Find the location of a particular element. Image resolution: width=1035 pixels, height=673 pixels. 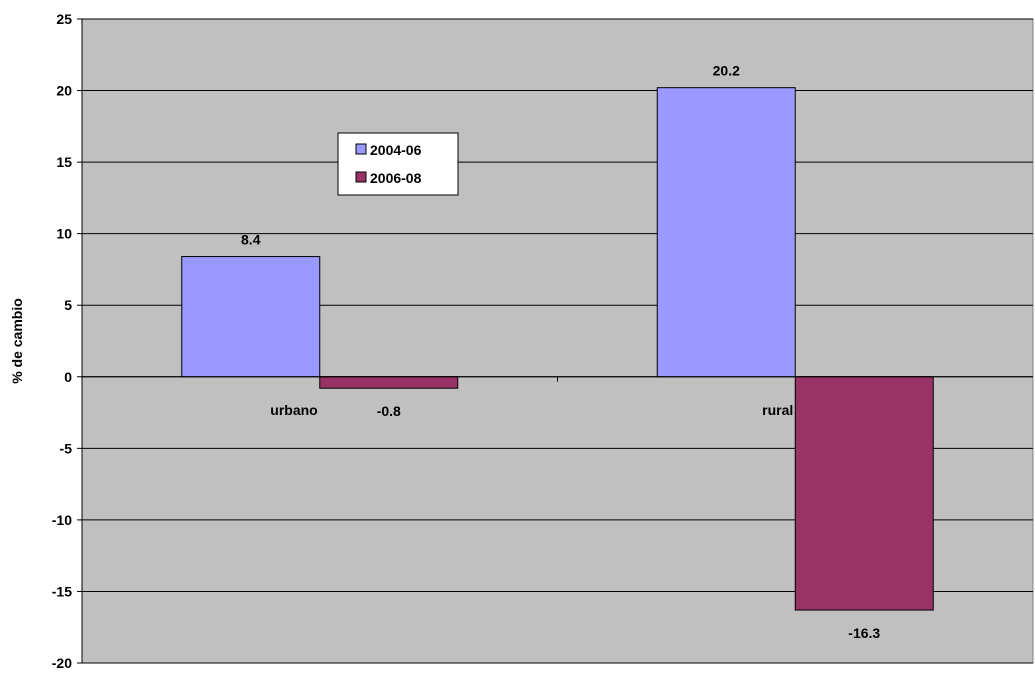

data-label: -16.3 is located at coordinates (864, 633).